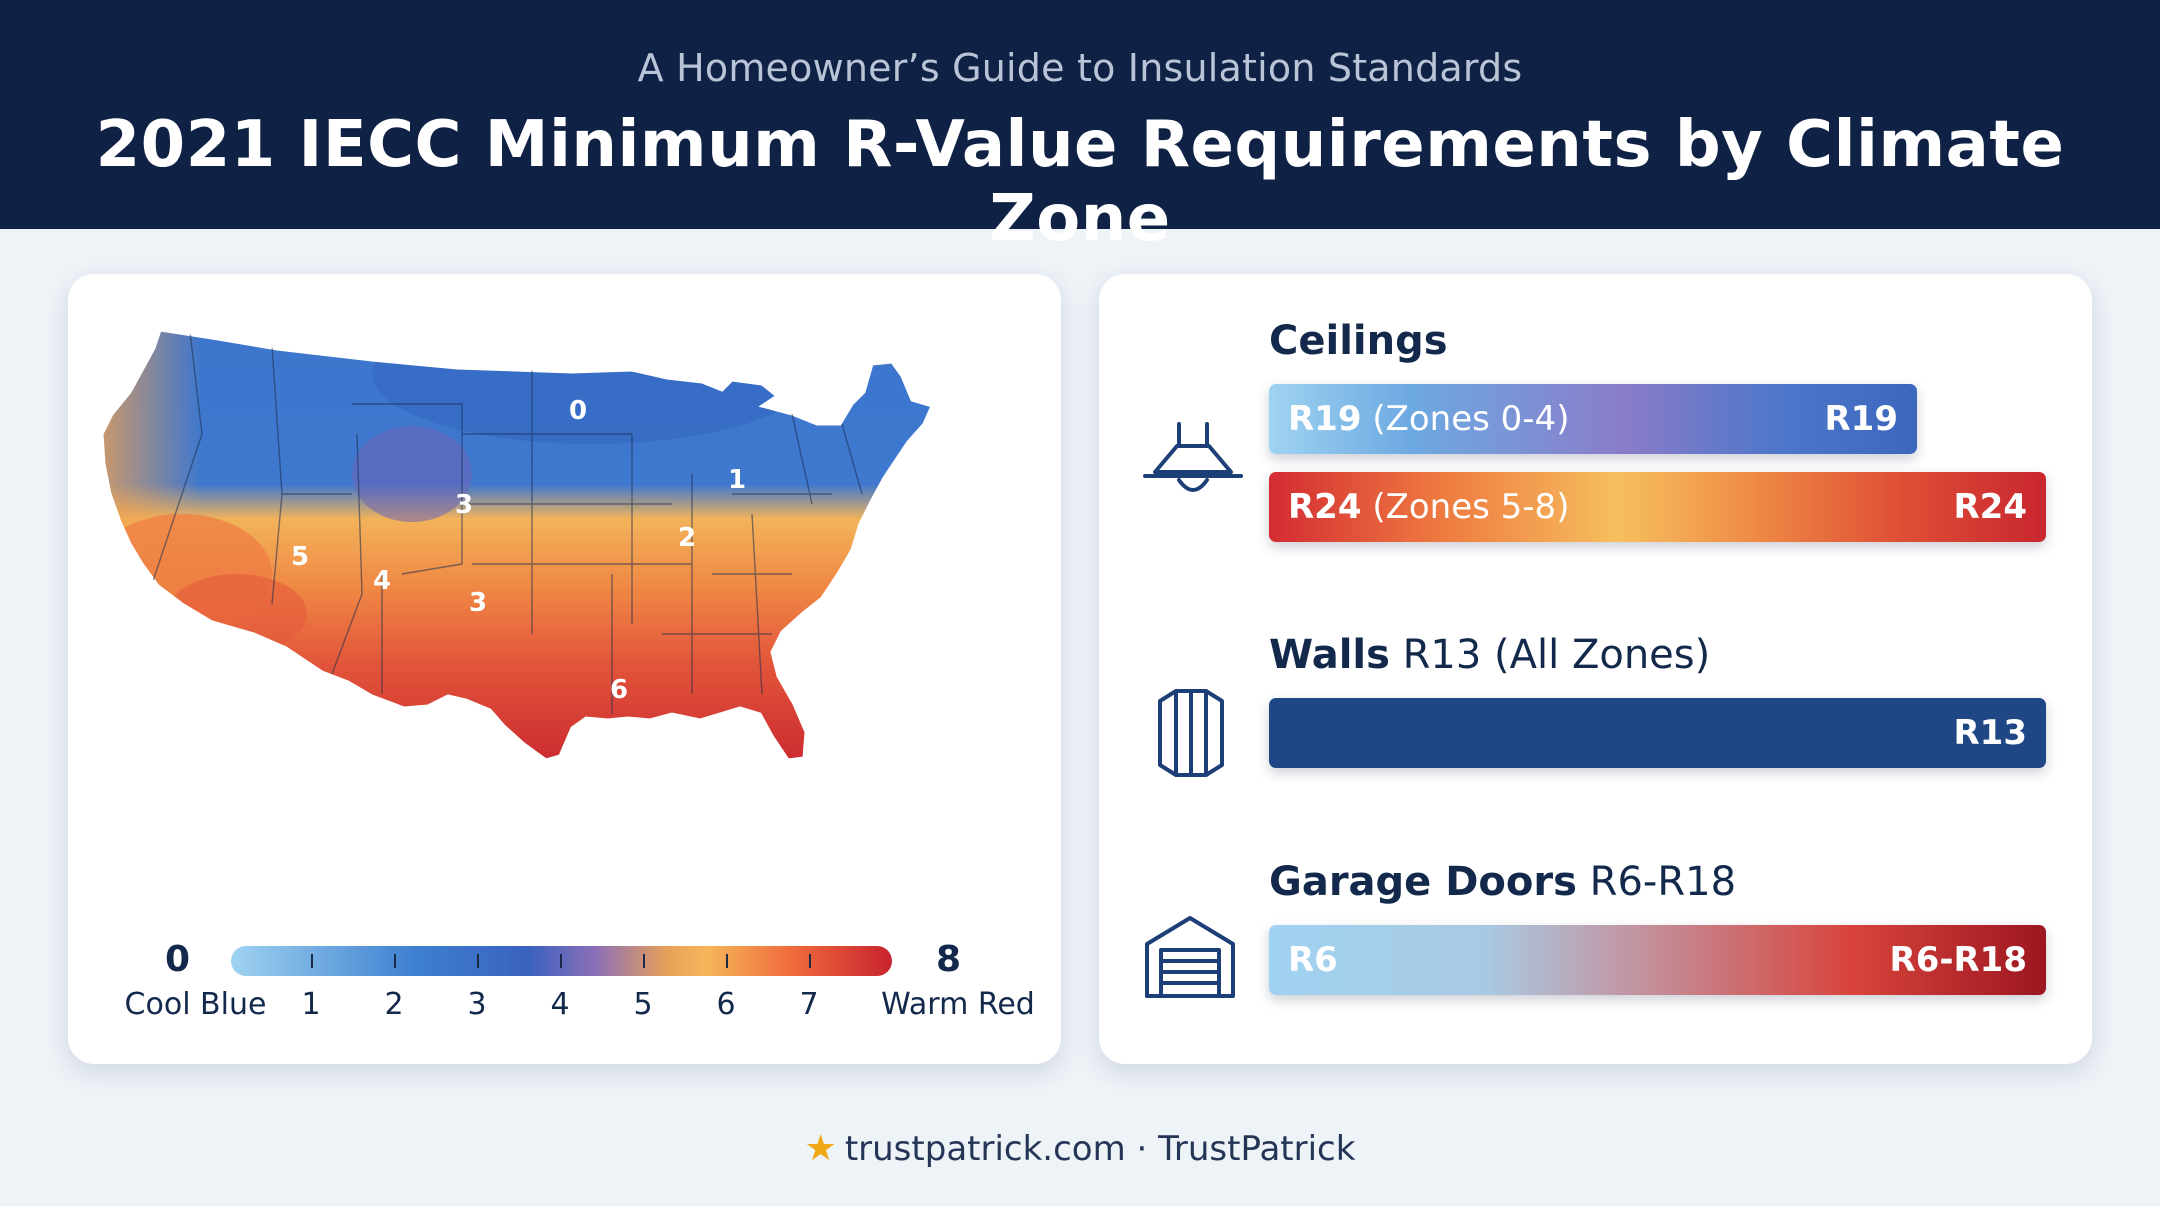 The width and height of the screenshot is (2160, 1206). I want to click on scale-min-label: Cool Blue, so click(195, 1004).